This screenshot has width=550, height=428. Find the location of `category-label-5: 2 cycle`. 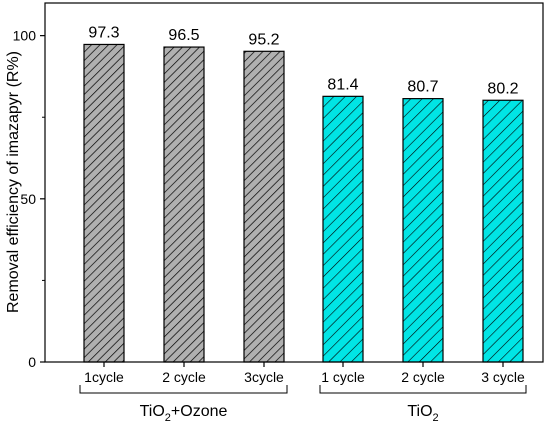

category-label-5: 2 cycle is located at coordinates (423, 377).